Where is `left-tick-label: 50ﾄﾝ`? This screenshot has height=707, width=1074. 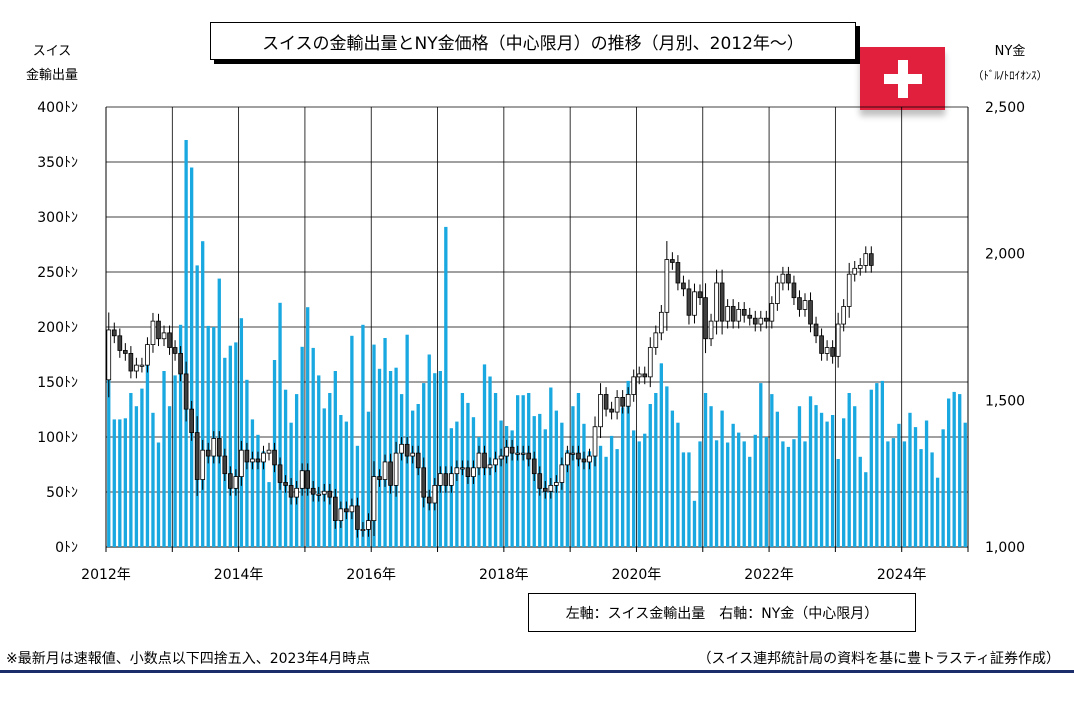 left-tick-label: 50ﾄﾝ is located at coordinates (62, 493).